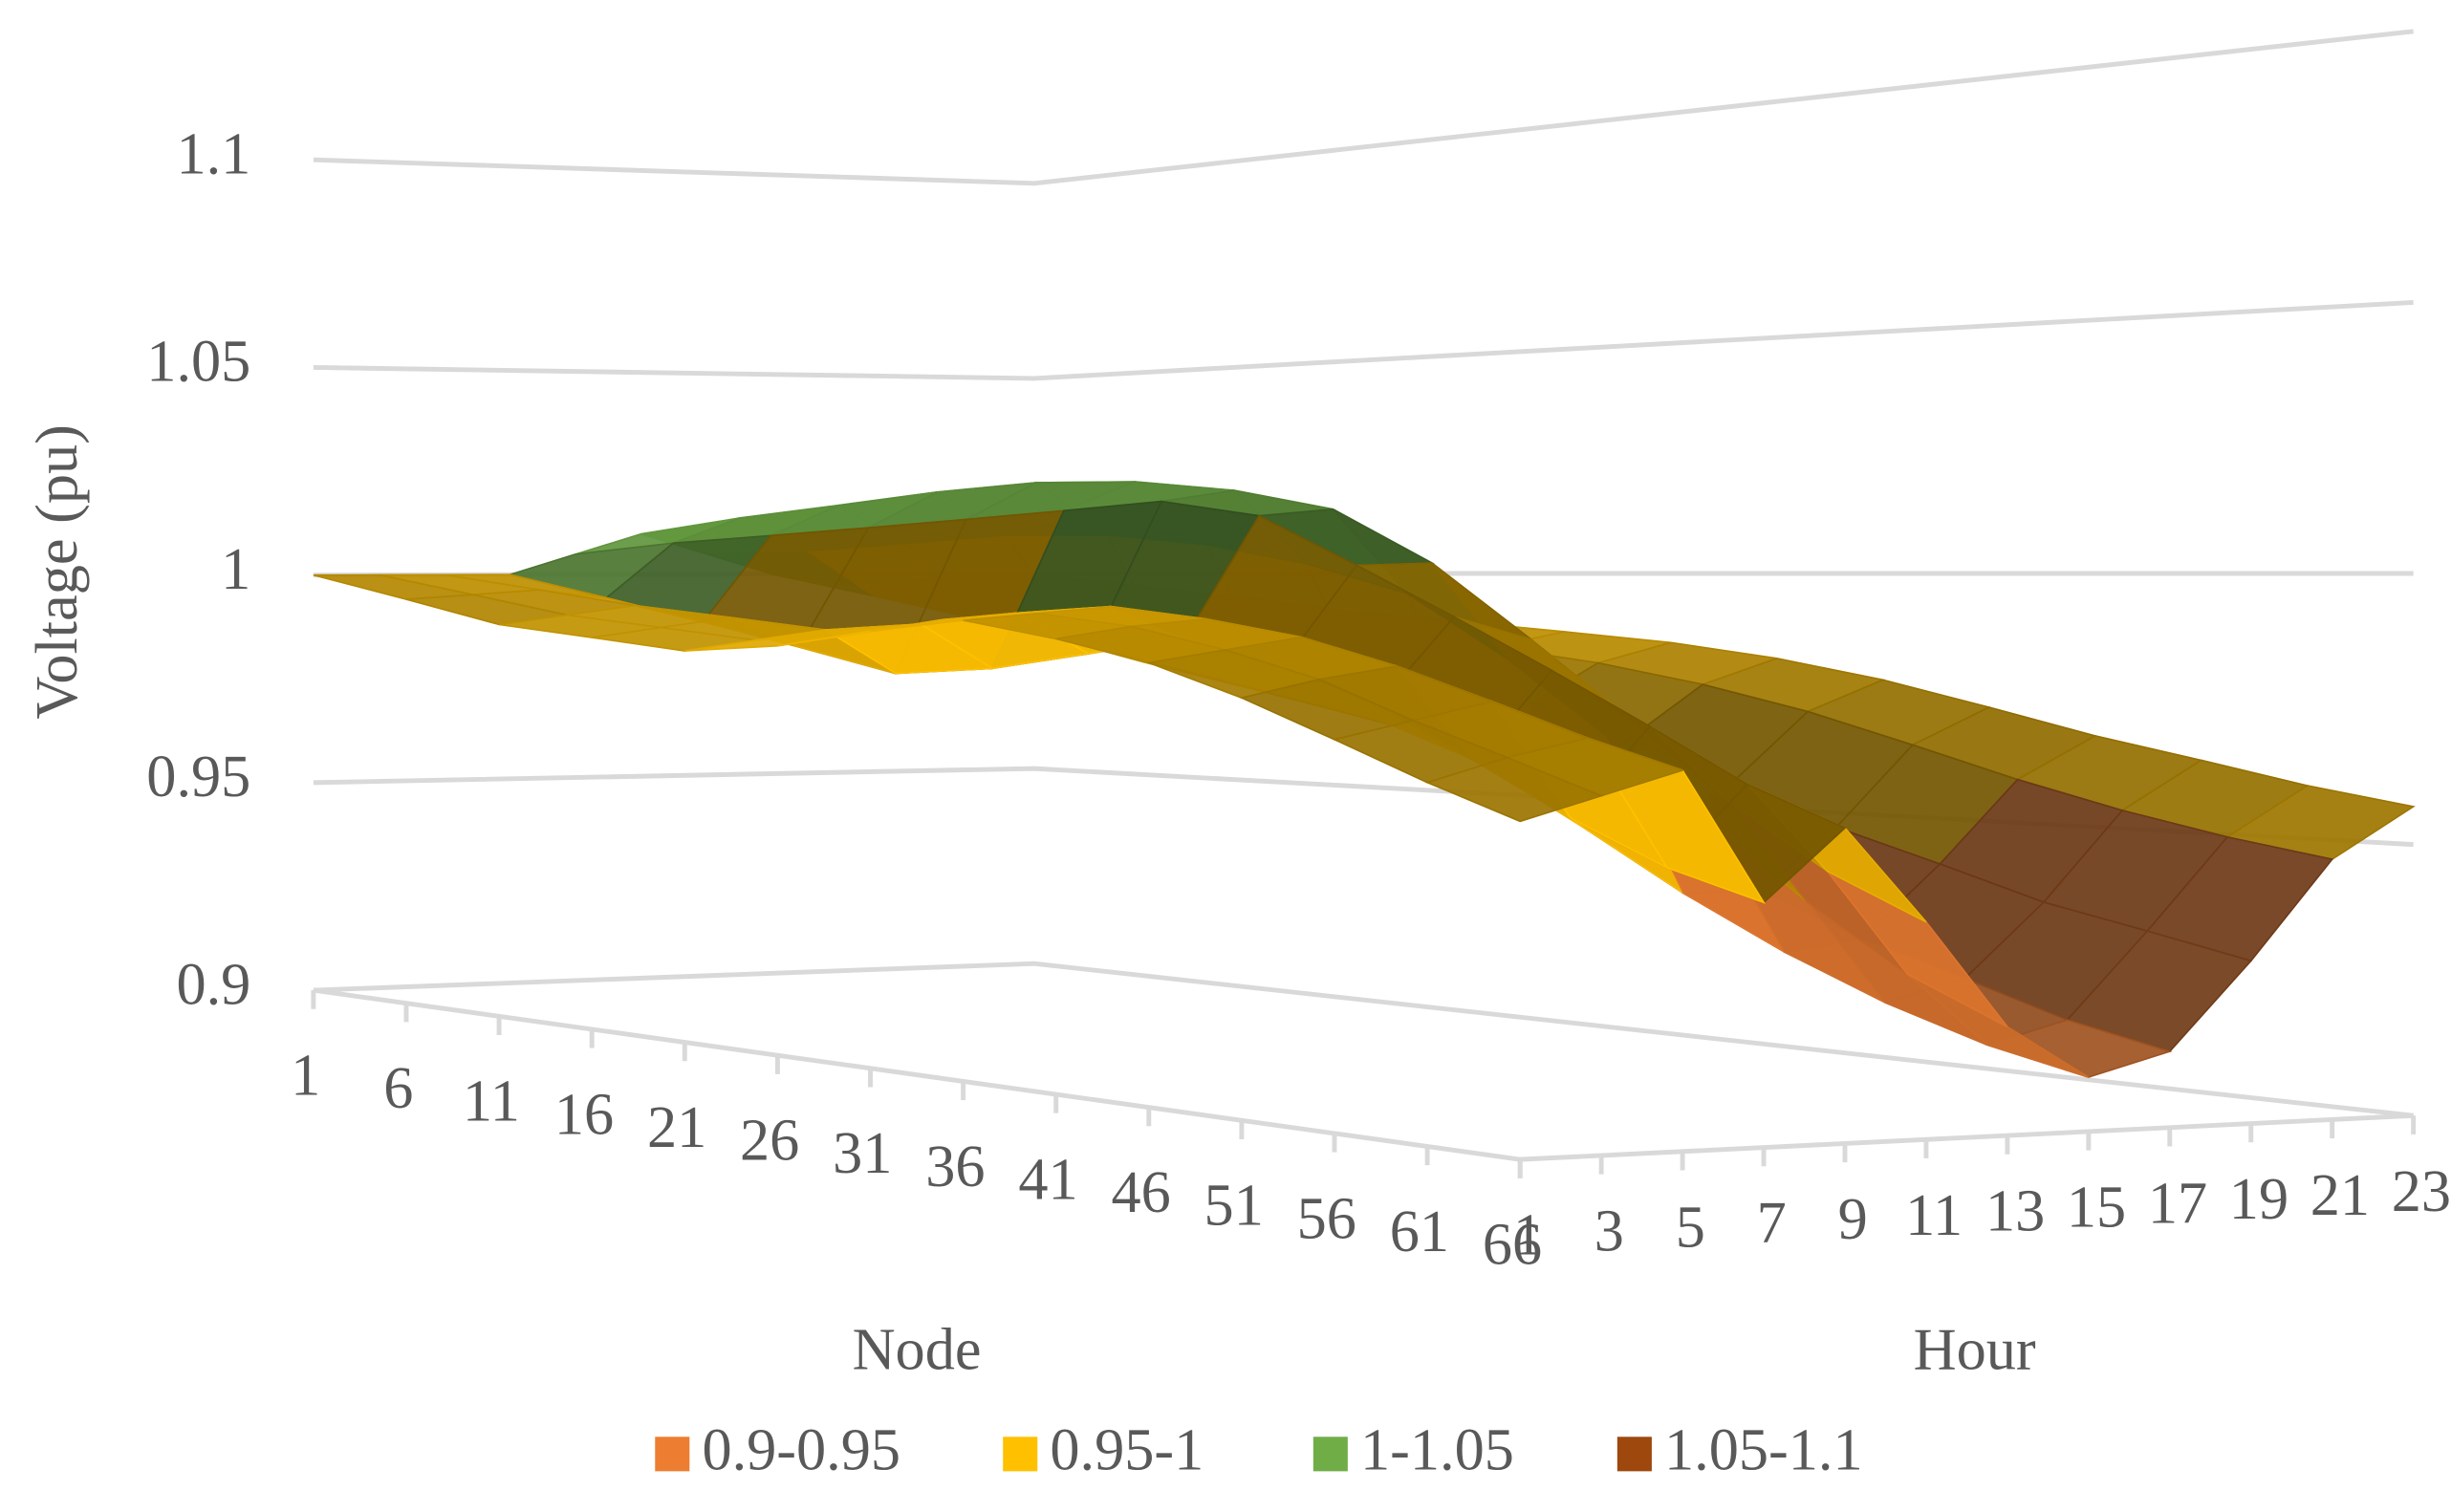  I want to click on y-tick-label: 0.95, so click(198, 777).